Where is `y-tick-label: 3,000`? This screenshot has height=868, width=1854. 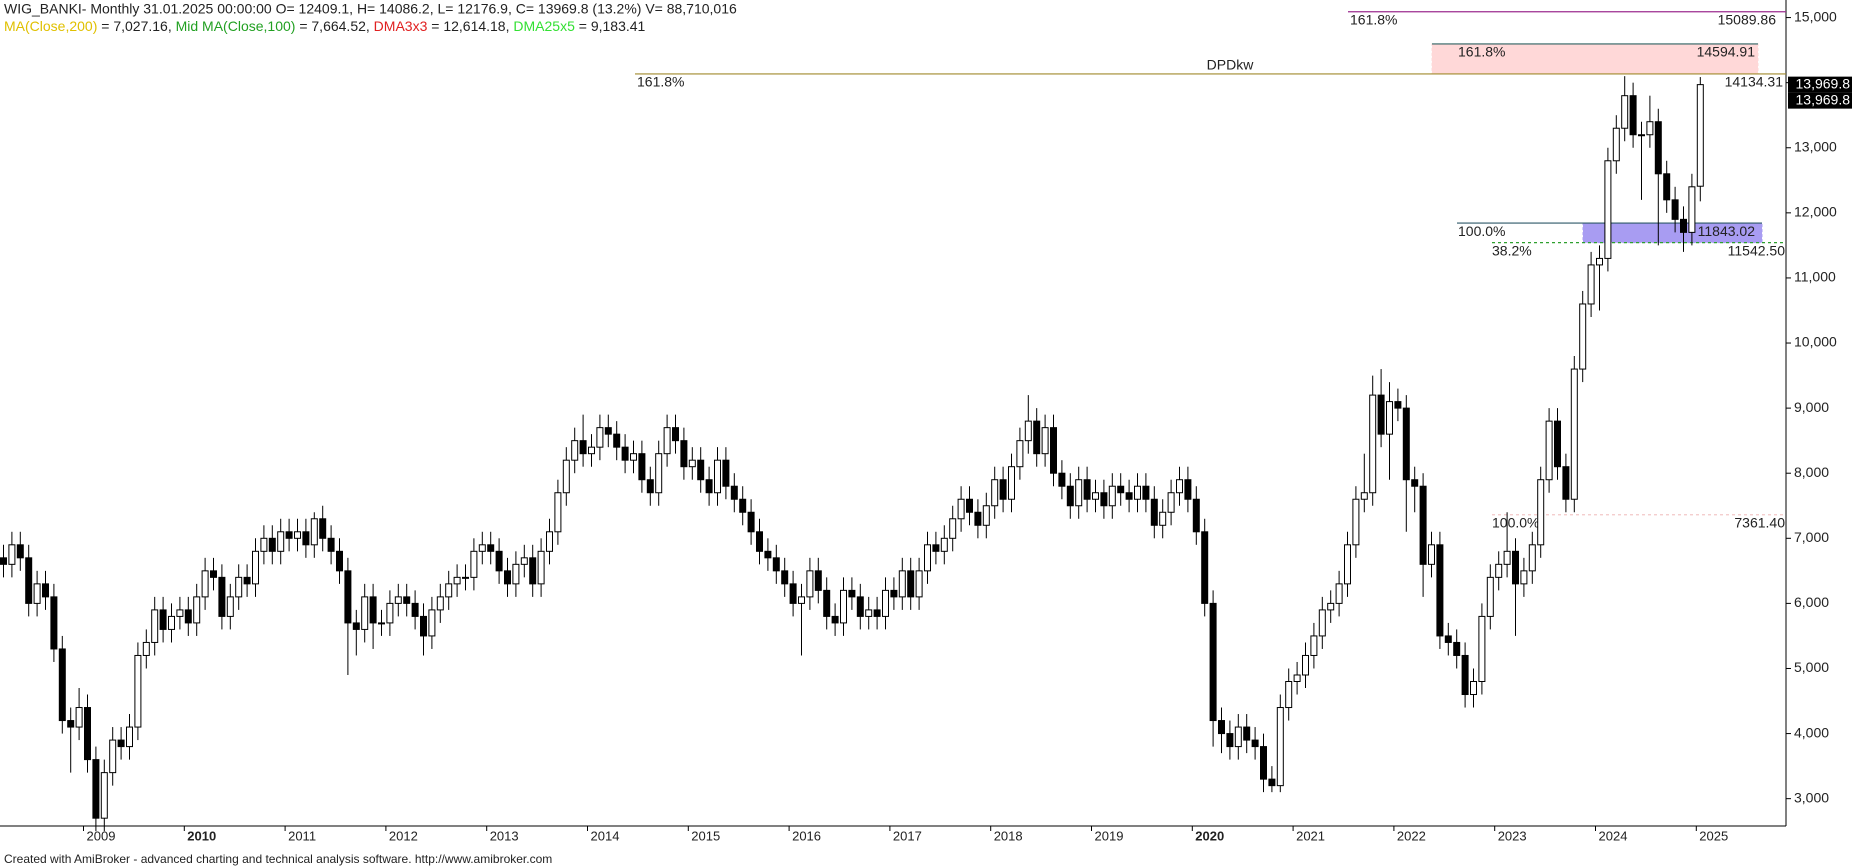
y-tick-label: 3,000 is located at coordinates (1811, 797).